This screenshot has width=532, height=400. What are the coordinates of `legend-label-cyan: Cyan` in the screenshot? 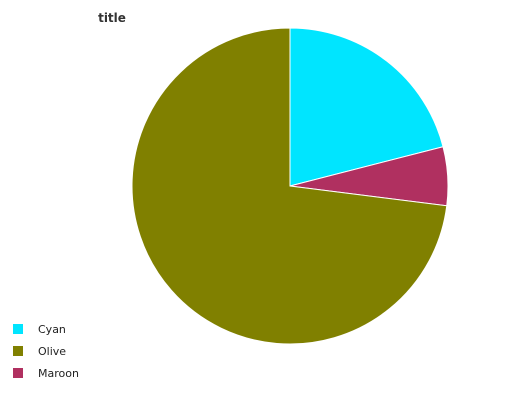 It's located at (52, 329).